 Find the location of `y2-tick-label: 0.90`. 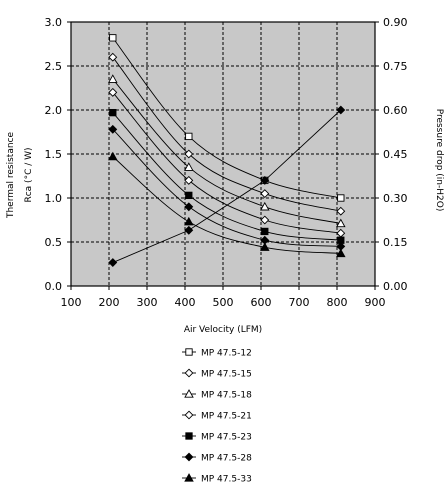

y2-tick-label: 0.90 is located at coordinates (395, 22).